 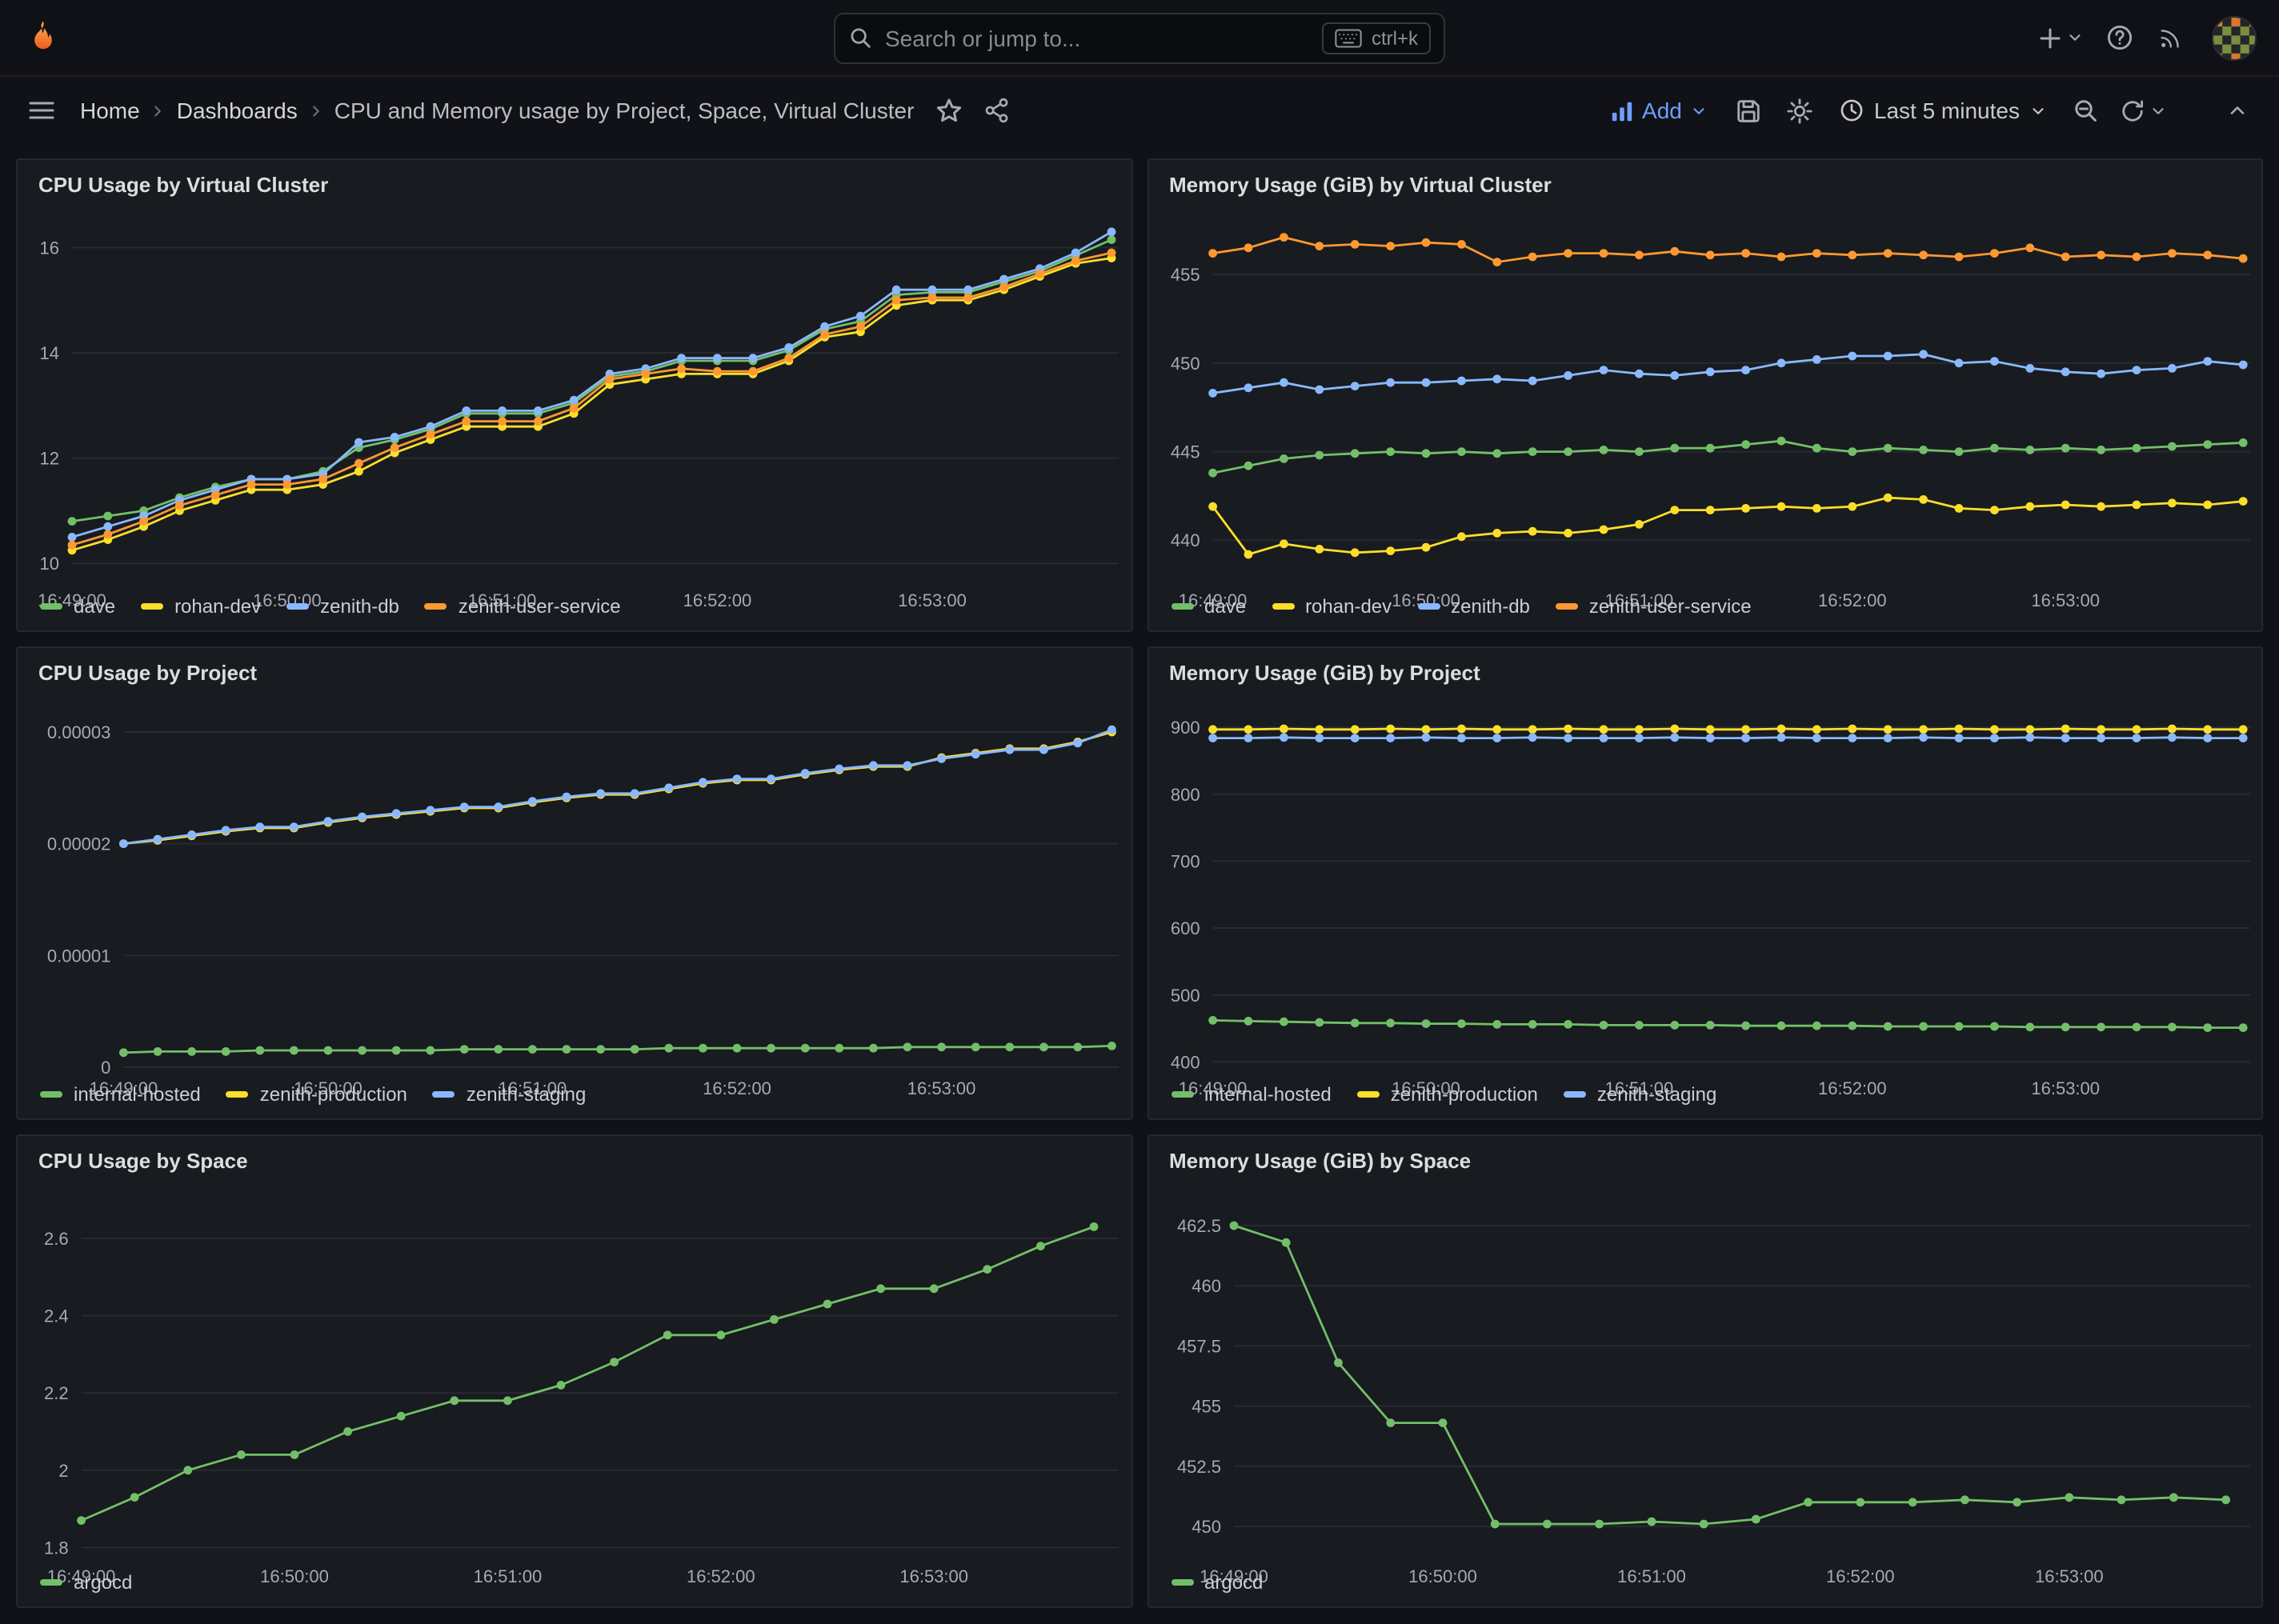 I want to click on panel-title: Memory Usage (GiB) by Project, so click(x=1324, y=673).